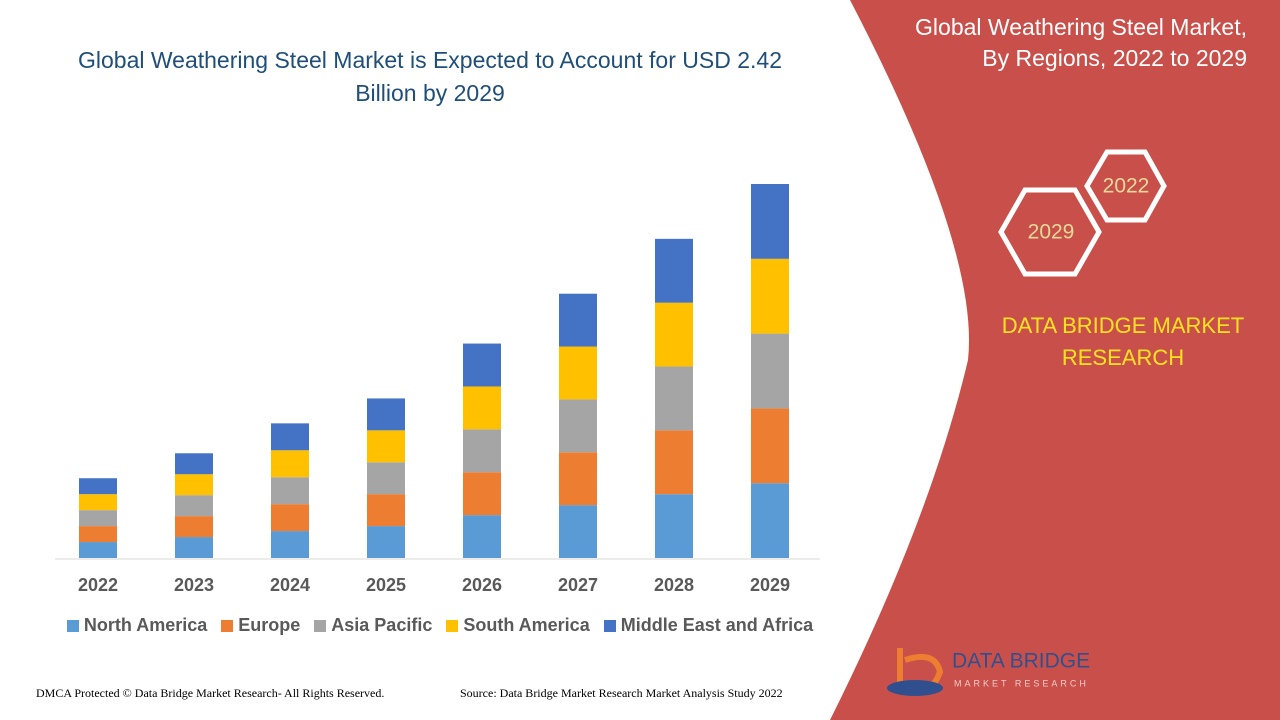  What do you see at coordinates (526, 625) in the screenshot?
I see `legend-label: South America` at bounding box center [526, 625].